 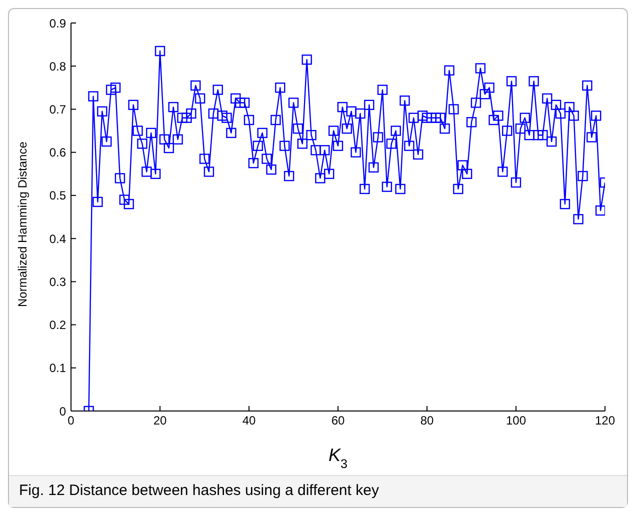 I want to click on x-tick-label: 60, so click(x=338, y=421).